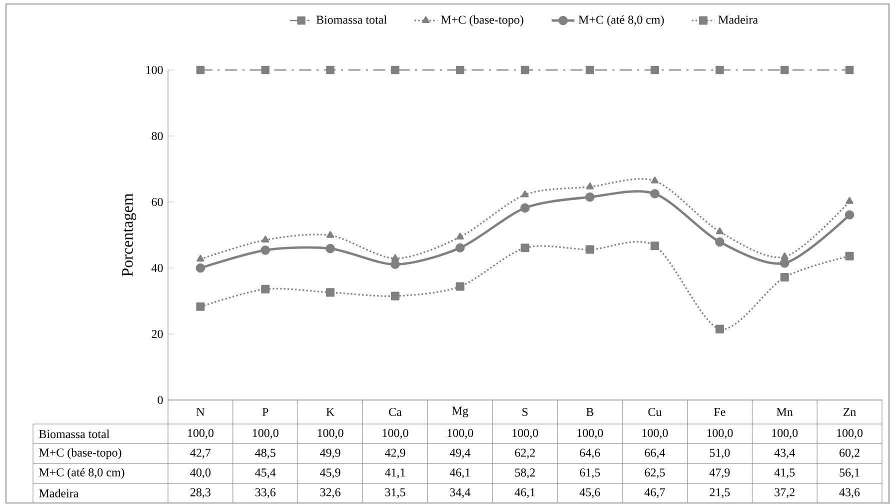 This screenshot has height=504, width=893. I want to click on data-label: 48,5, so click(265, 453).